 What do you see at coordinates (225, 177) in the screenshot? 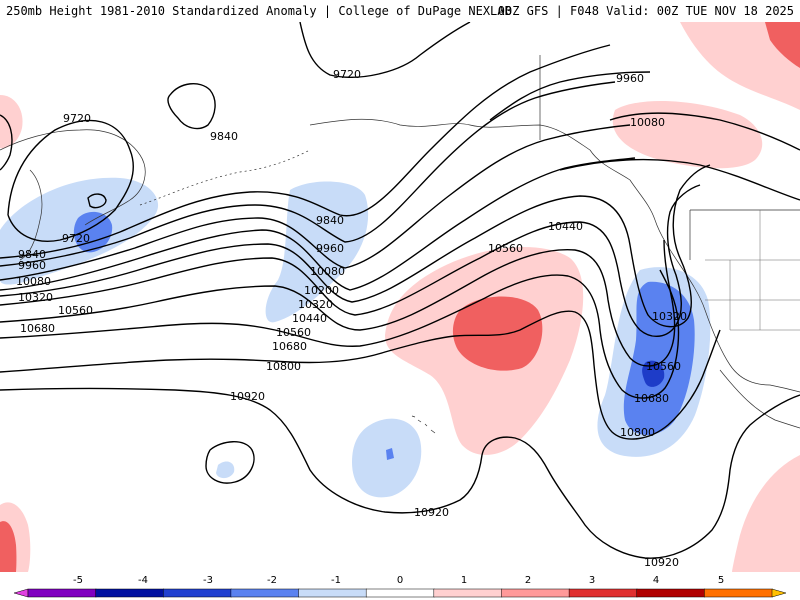
I see `aleutians` at bounding box center [225, 177].